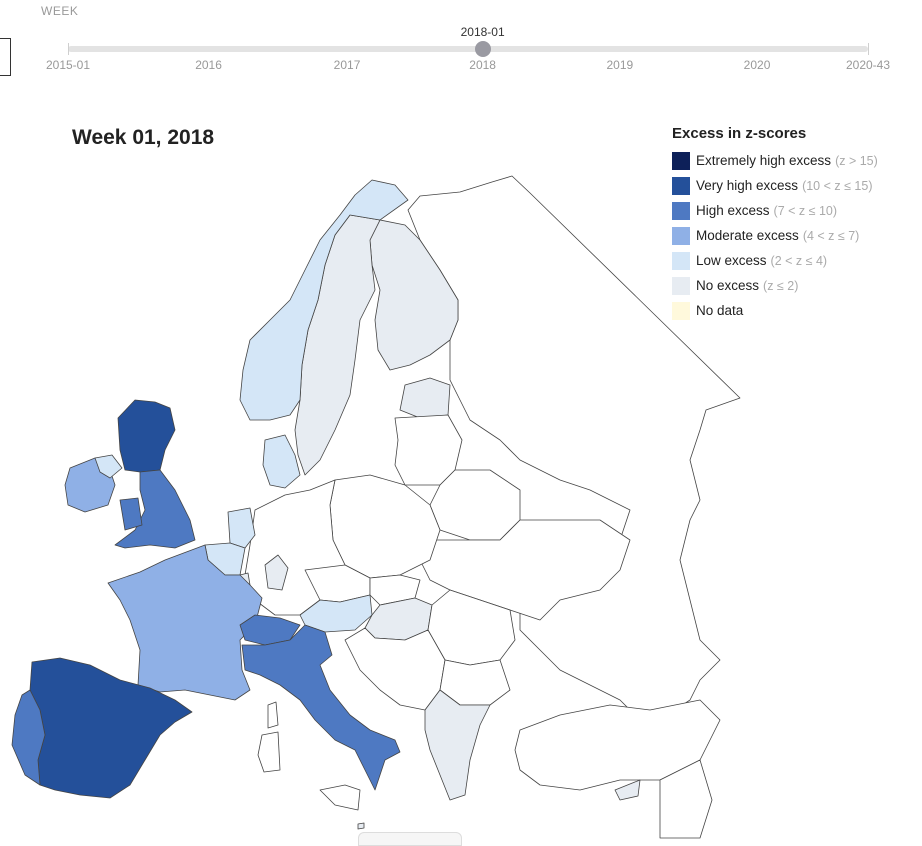  What do you see at coordinates (269, 752) in the screenshot?
I see `region-sardinia` at bounding box center [269, 752].